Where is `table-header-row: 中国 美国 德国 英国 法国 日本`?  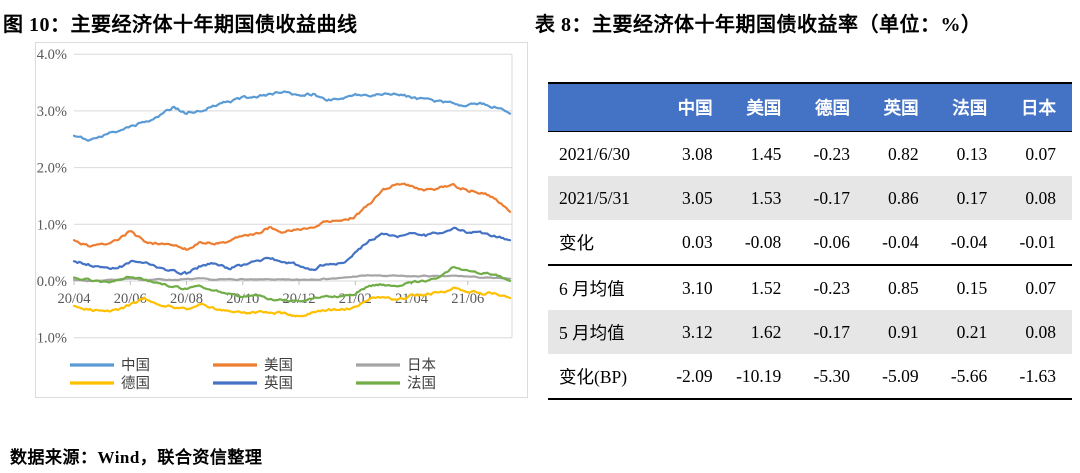
table-header-row: 中国 美国 德国 英国 法国 日本 is located at coordinates (810, 107).